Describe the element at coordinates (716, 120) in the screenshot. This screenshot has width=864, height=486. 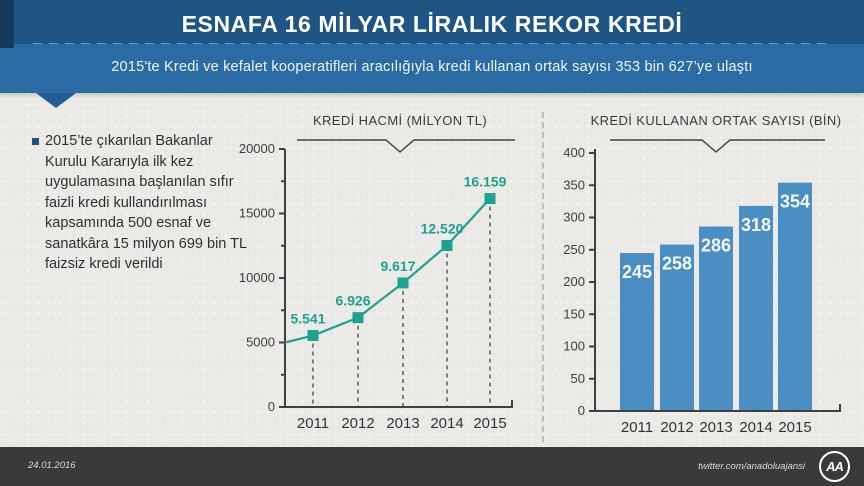
I see `bar-chart-title: KREDİ KULLANAN ORTAK SAYISI (BİN)` at that location.